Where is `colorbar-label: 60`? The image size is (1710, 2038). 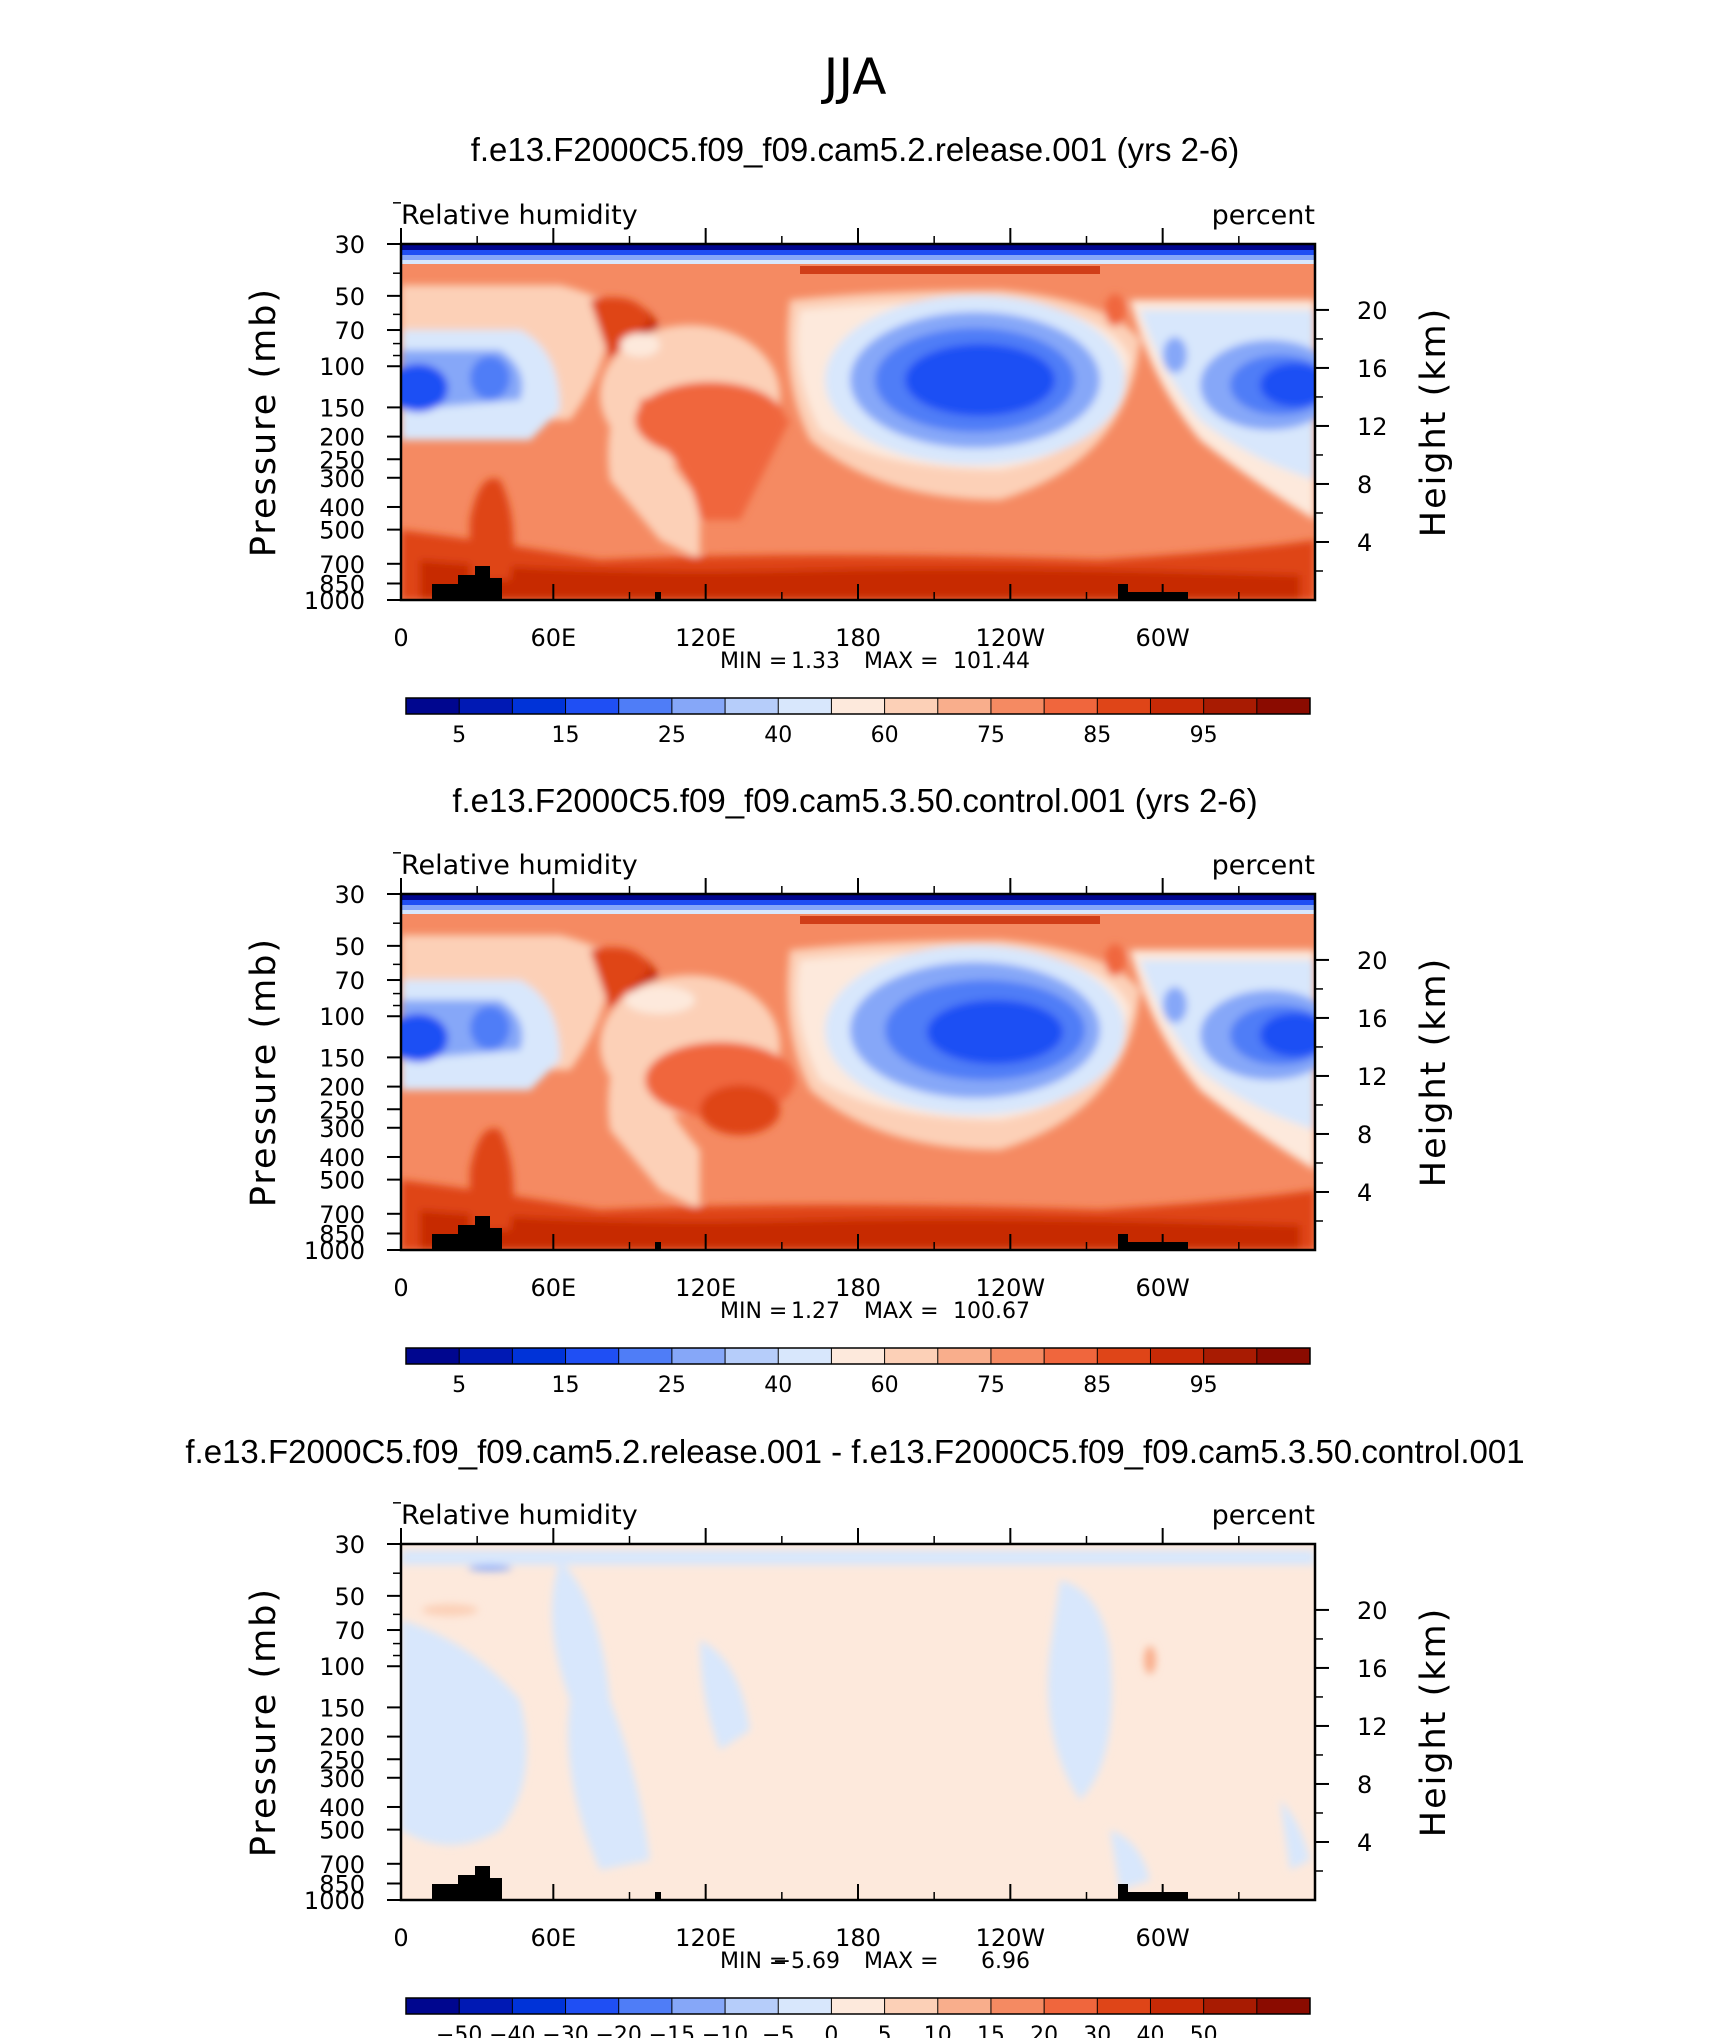
colorbar-label: 60 is located at coordinates (885, 735).